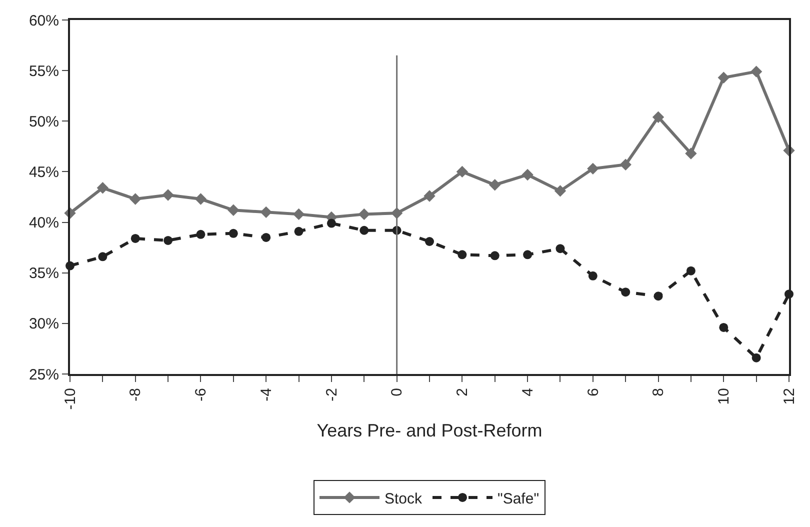 This screenshot has height=527, width=810. What do you see at coordinates (43, 324) in the screenshot?
I see `y-tick-label: 30%` at bounding box center [43, 324].